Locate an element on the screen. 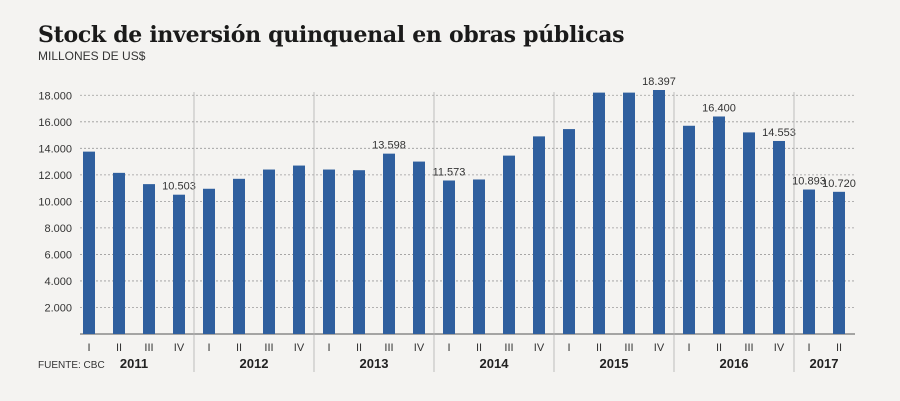  y-tick-label: 18.000 is located at coordinates (55, 96).